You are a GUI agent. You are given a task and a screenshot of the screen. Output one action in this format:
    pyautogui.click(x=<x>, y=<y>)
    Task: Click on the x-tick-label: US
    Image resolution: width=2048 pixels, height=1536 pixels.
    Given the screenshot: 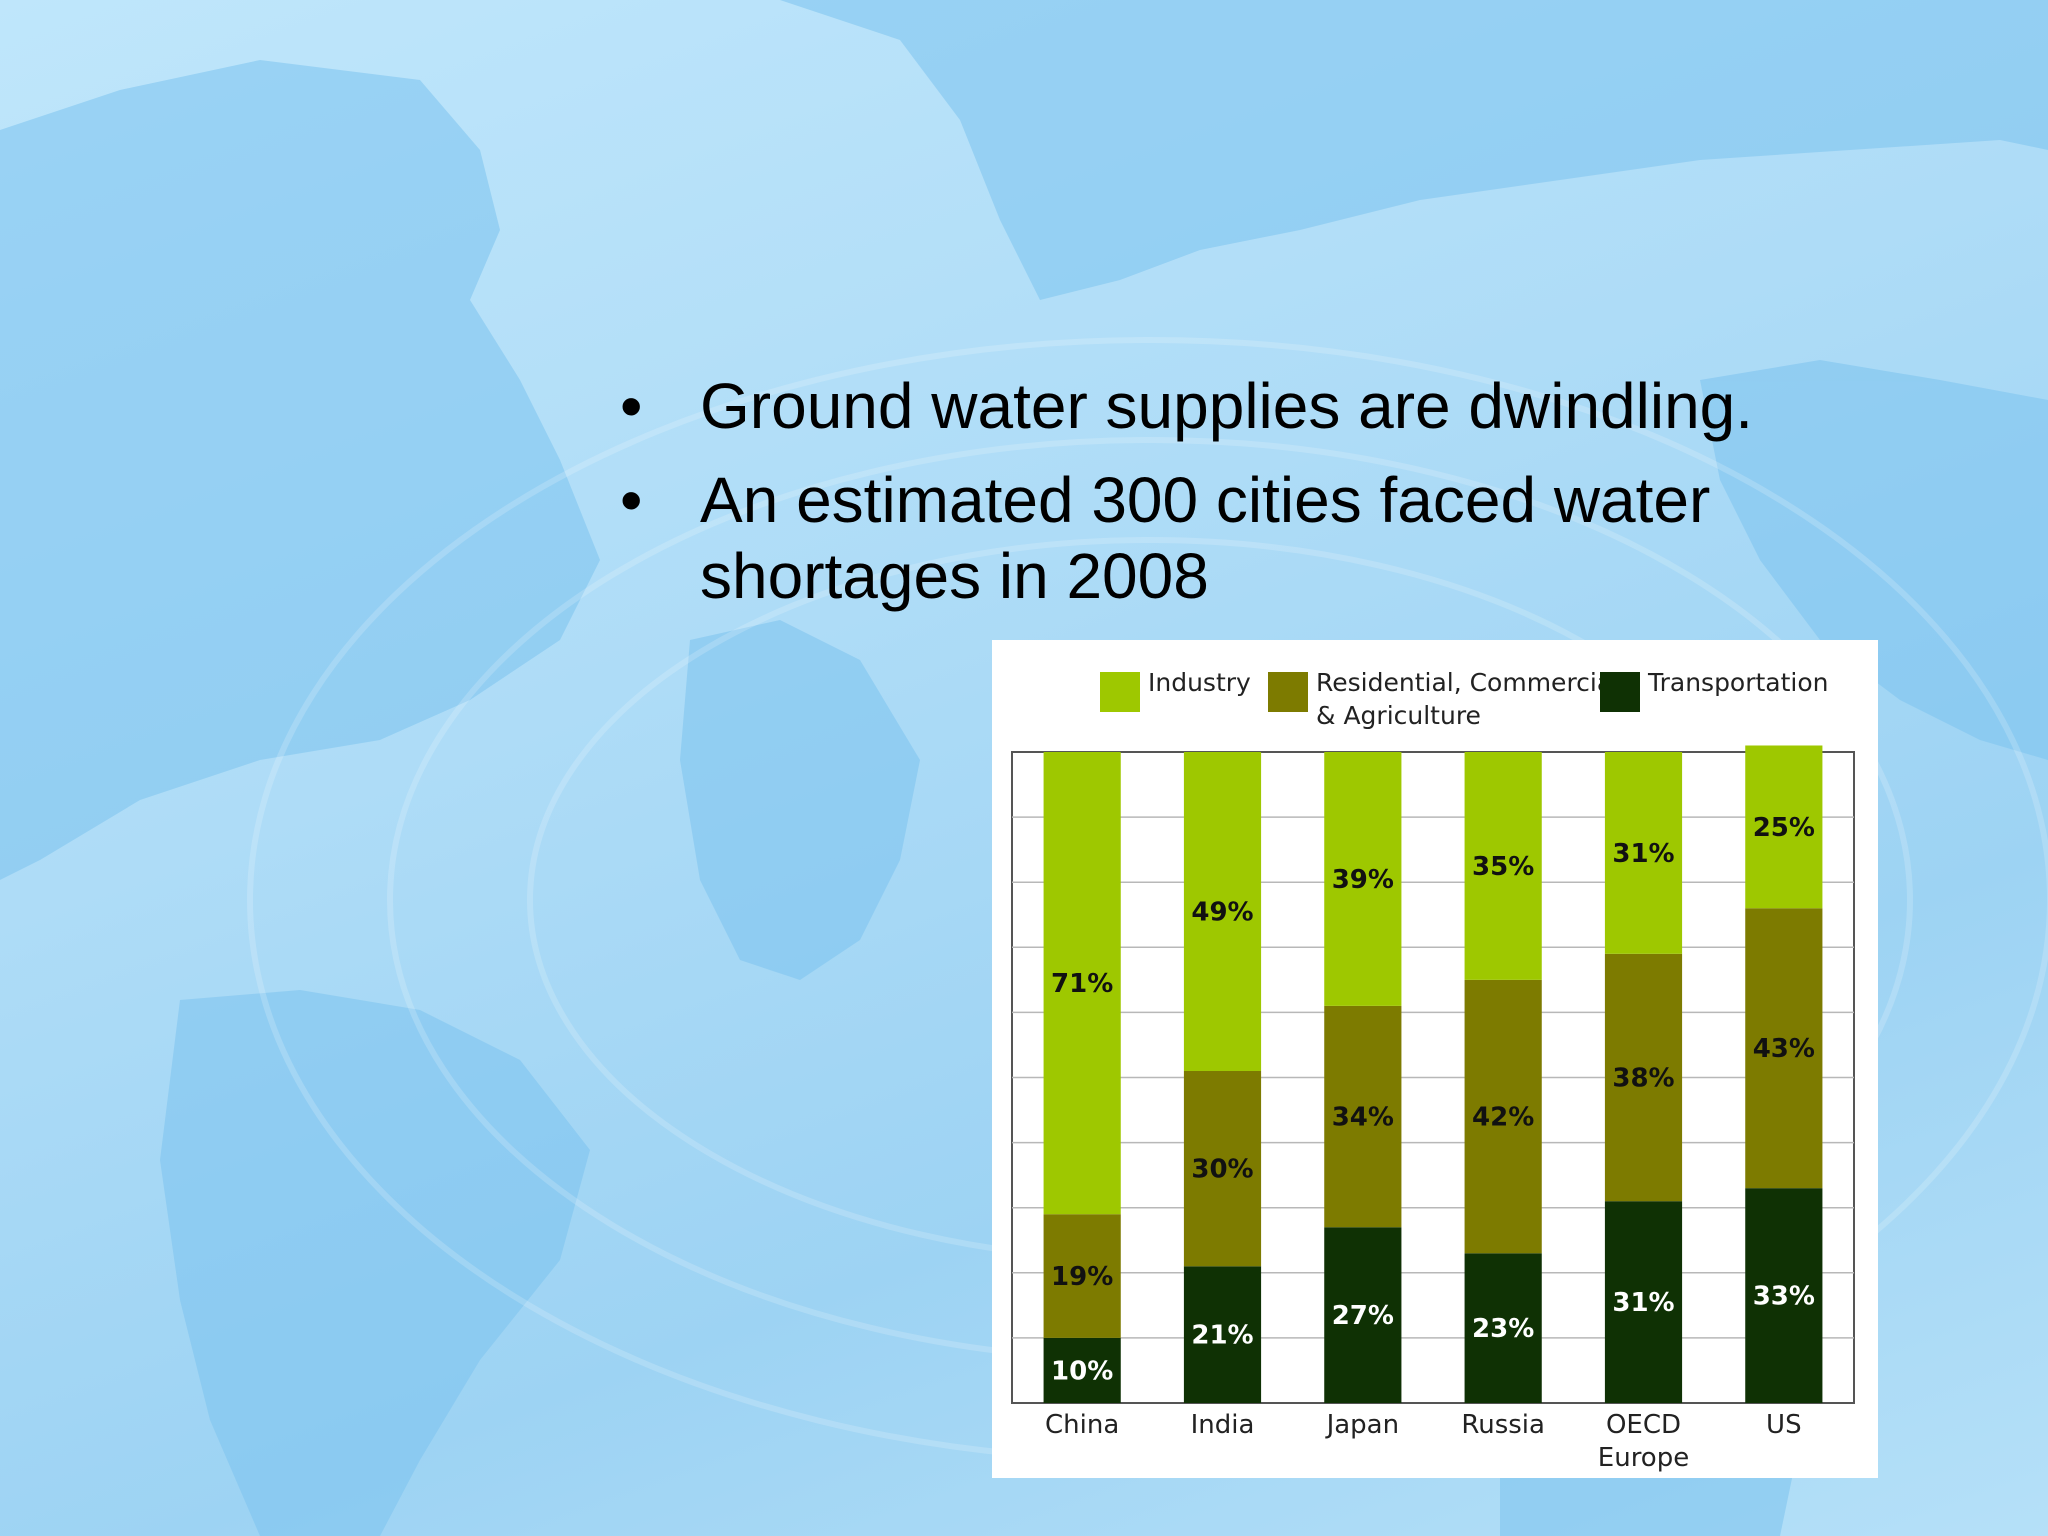 What is the action you would take?
    pyautogui.click(x=1784, y=1425)
    